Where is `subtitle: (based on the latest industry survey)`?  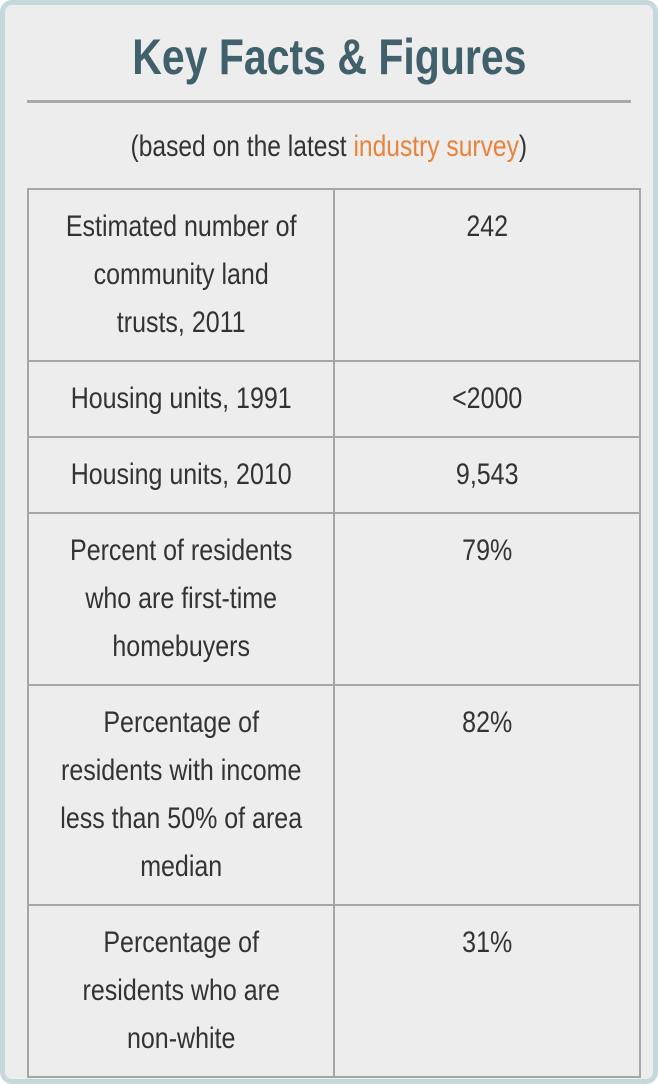
subtitle: (based on the latest industry survey) is located at coordinates (329, 146).